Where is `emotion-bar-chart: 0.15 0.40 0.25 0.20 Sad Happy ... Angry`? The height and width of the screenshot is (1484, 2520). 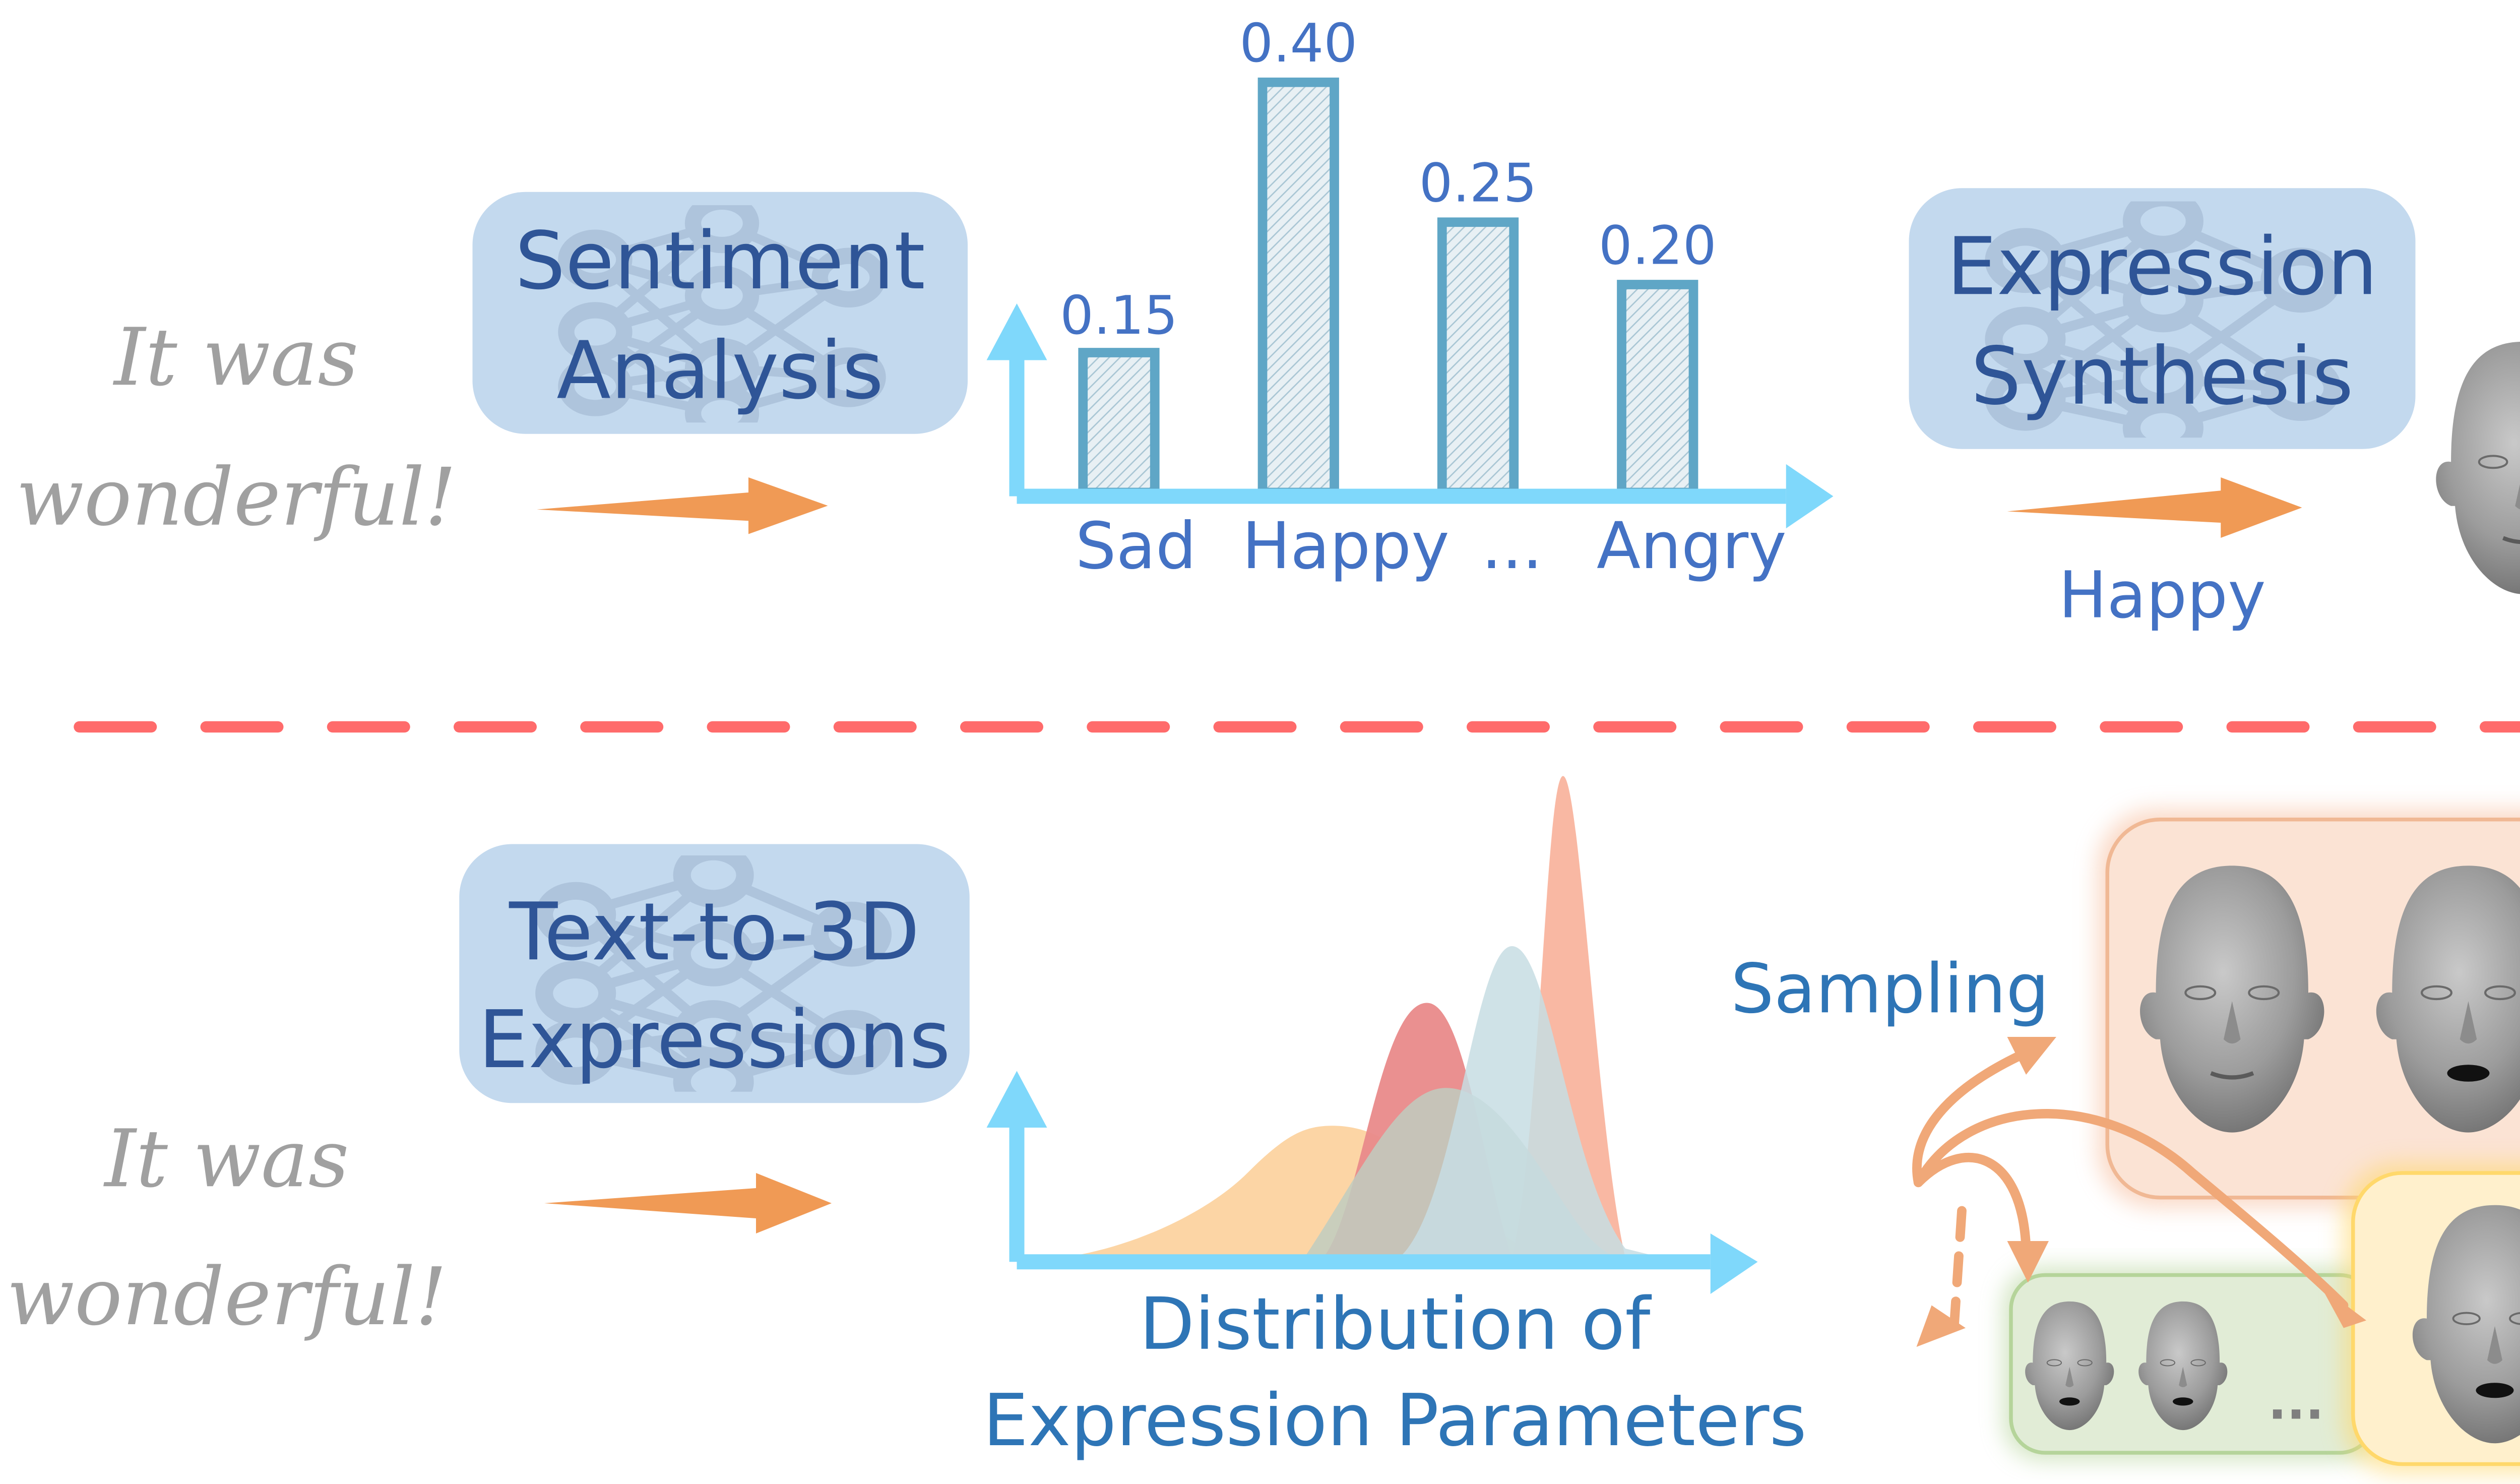
emotion-bar-chart: 0.15 0.40 0.25 0.20 Sad Happy ... Angry is located at coordinates (1410, 298).